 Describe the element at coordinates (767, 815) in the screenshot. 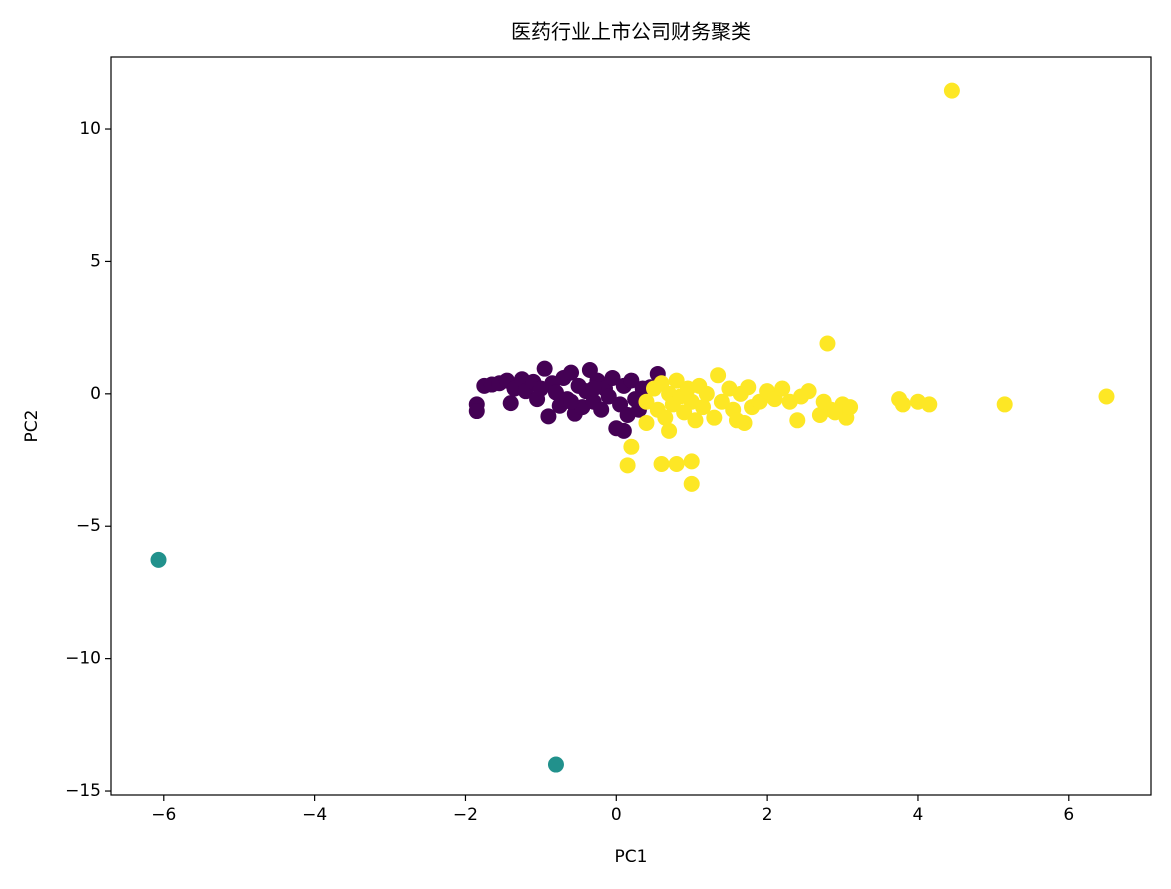

I see `x-tick-label: 2` at that location.